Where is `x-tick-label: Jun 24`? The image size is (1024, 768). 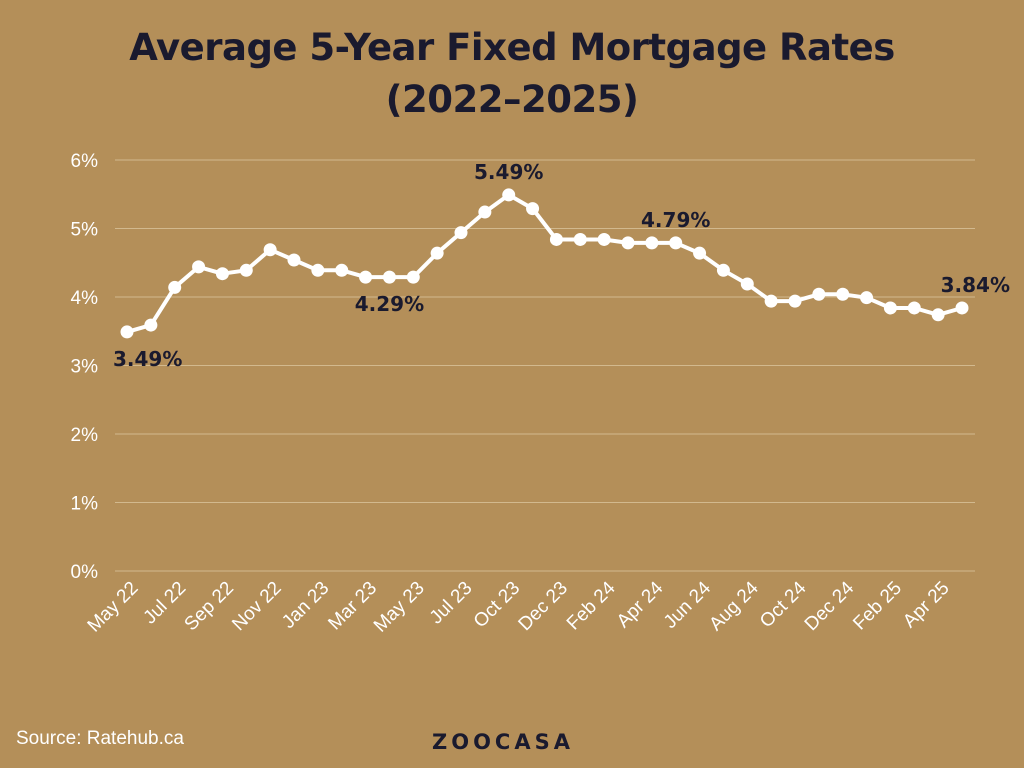
x-tick-label: Jun 24 is located at coordinates (687, 604).